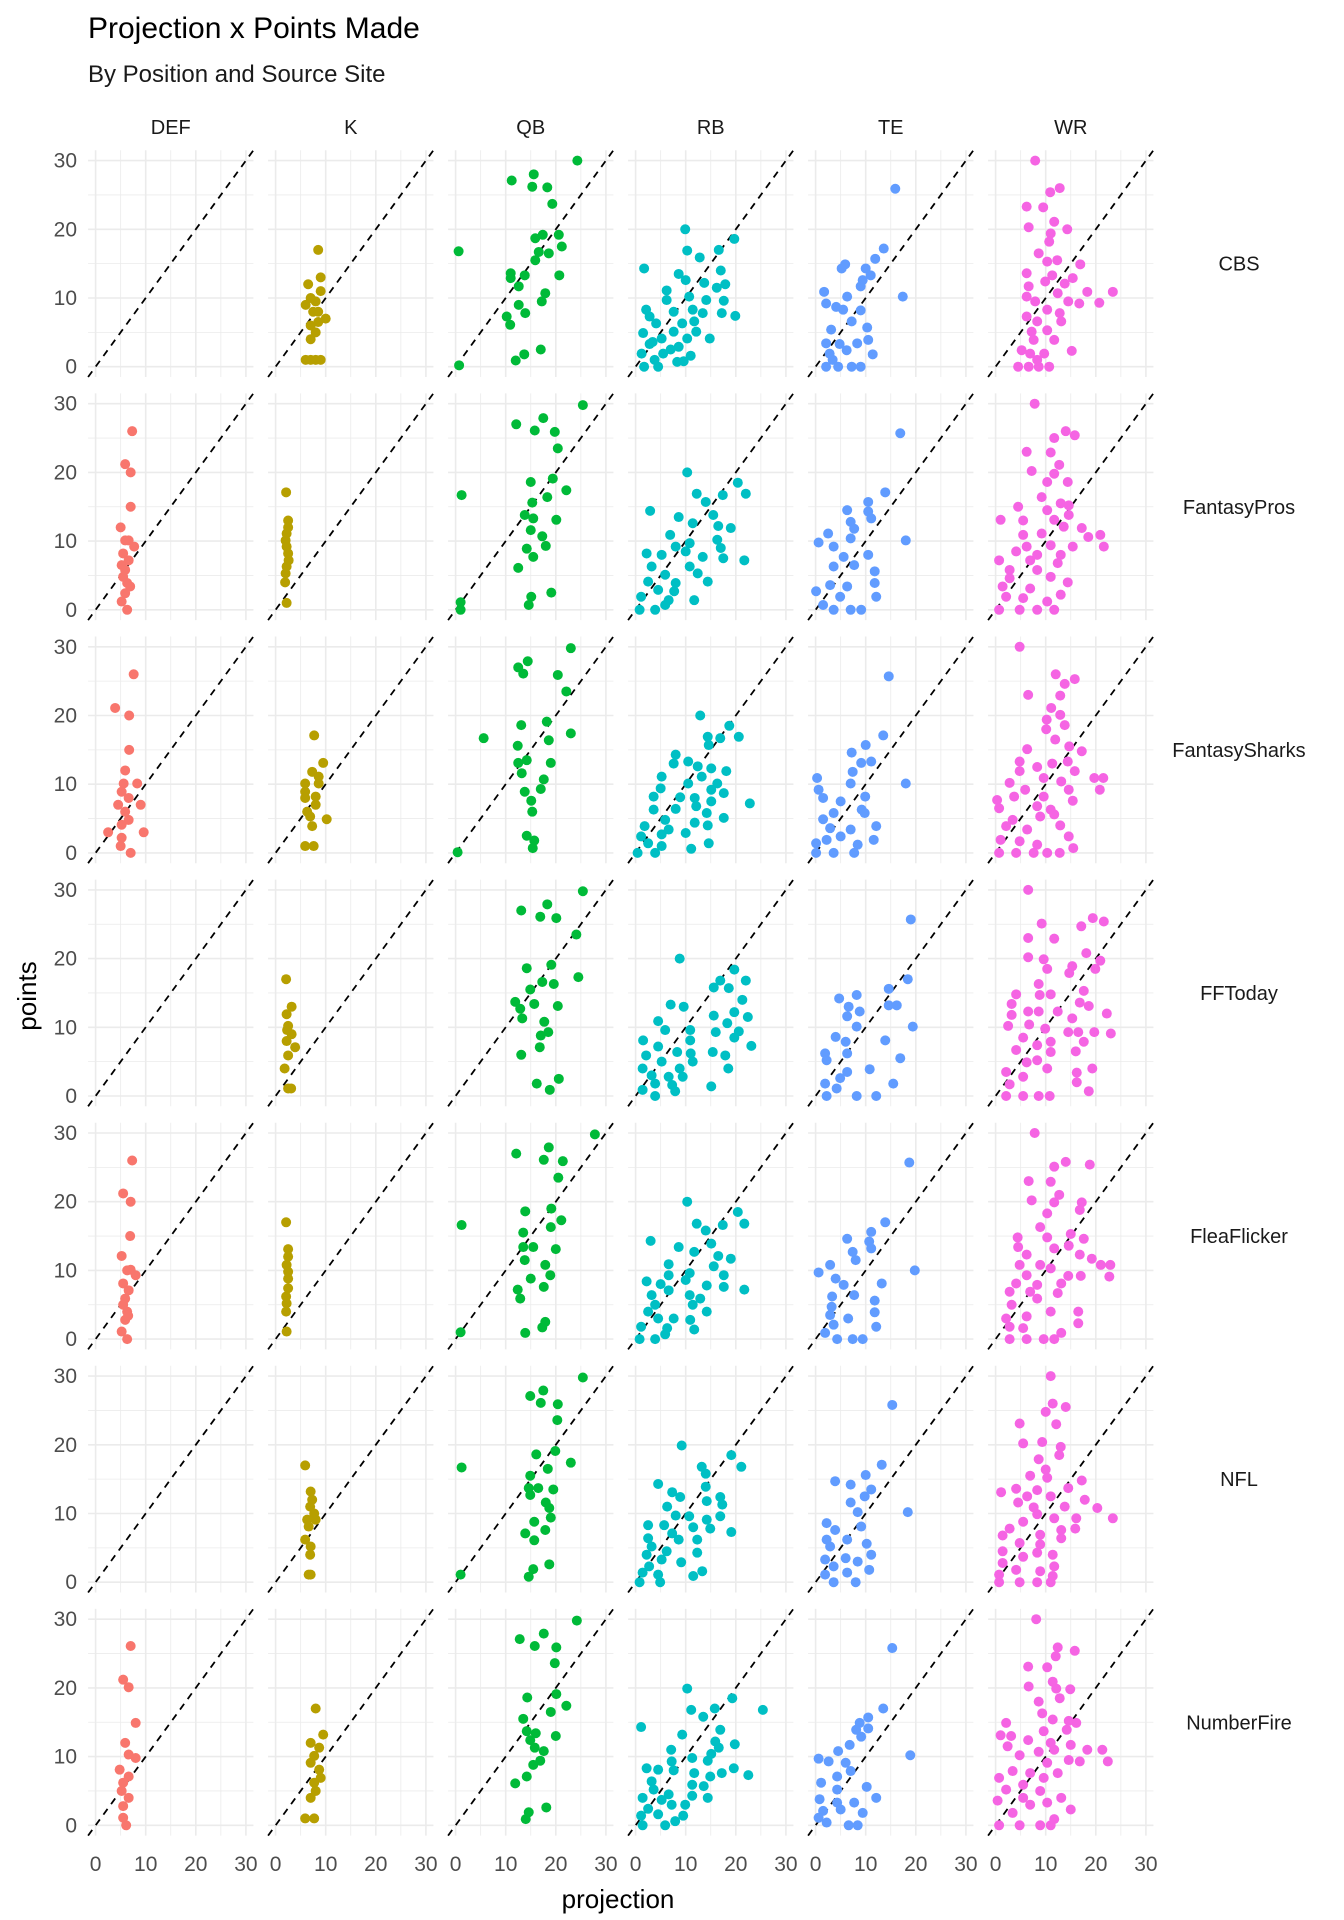 This screenshot has height=1920, width=1344. What do you see at coordinates (154, 1479) in the screenshot?
I see `panel-NFL-DEF: 0 10 20 30` at bounding box center [154, 1479].